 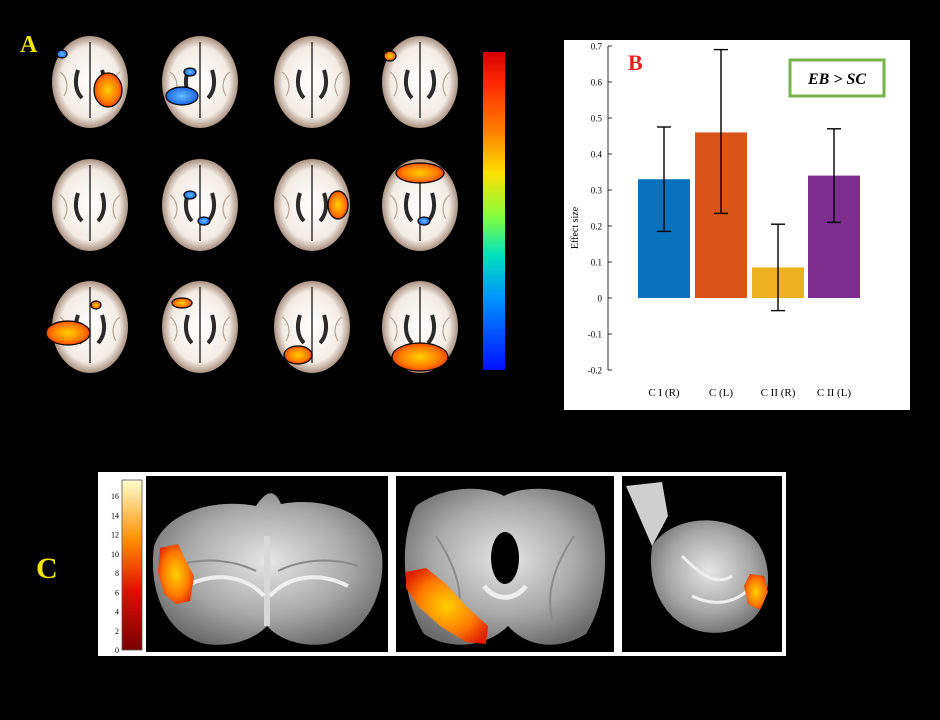 What do you see at coordinates (664, 393) in the screenshot?
I see `x-category-label: C I (R)` at bounding box center [664, 393].